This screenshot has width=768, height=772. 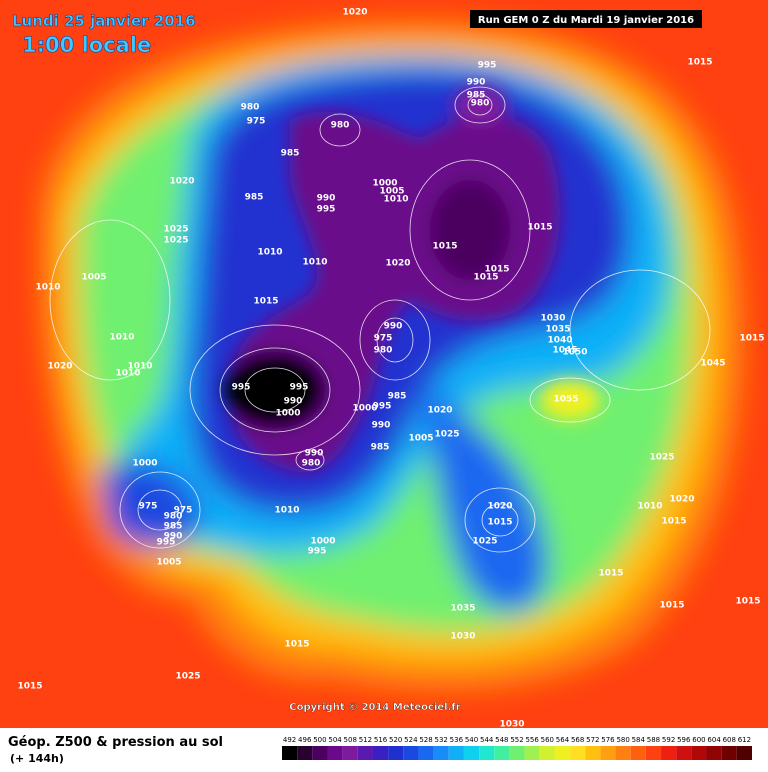 I want to click on scale-label: 508, so click(x=350, y=740).